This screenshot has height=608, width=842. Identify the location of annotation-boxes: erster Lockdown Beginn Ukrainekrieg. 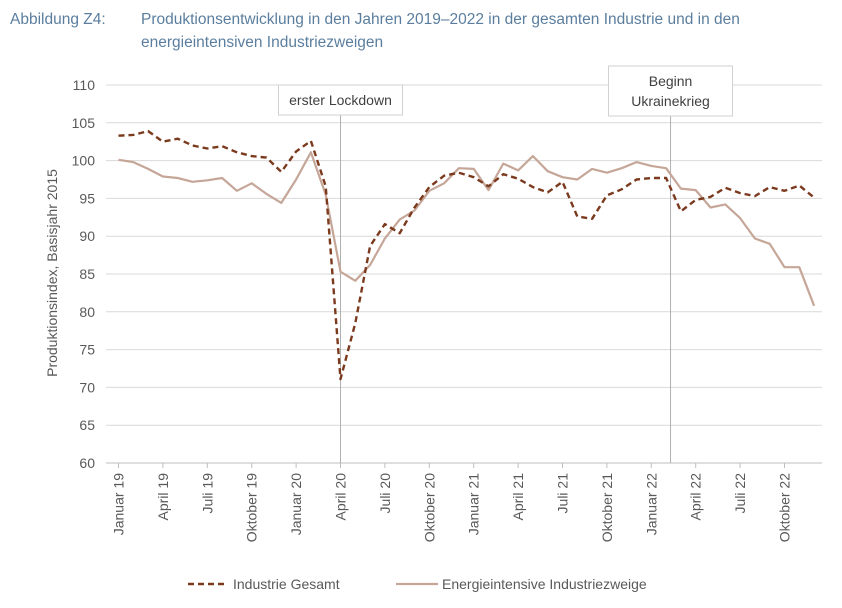
(506, 91).